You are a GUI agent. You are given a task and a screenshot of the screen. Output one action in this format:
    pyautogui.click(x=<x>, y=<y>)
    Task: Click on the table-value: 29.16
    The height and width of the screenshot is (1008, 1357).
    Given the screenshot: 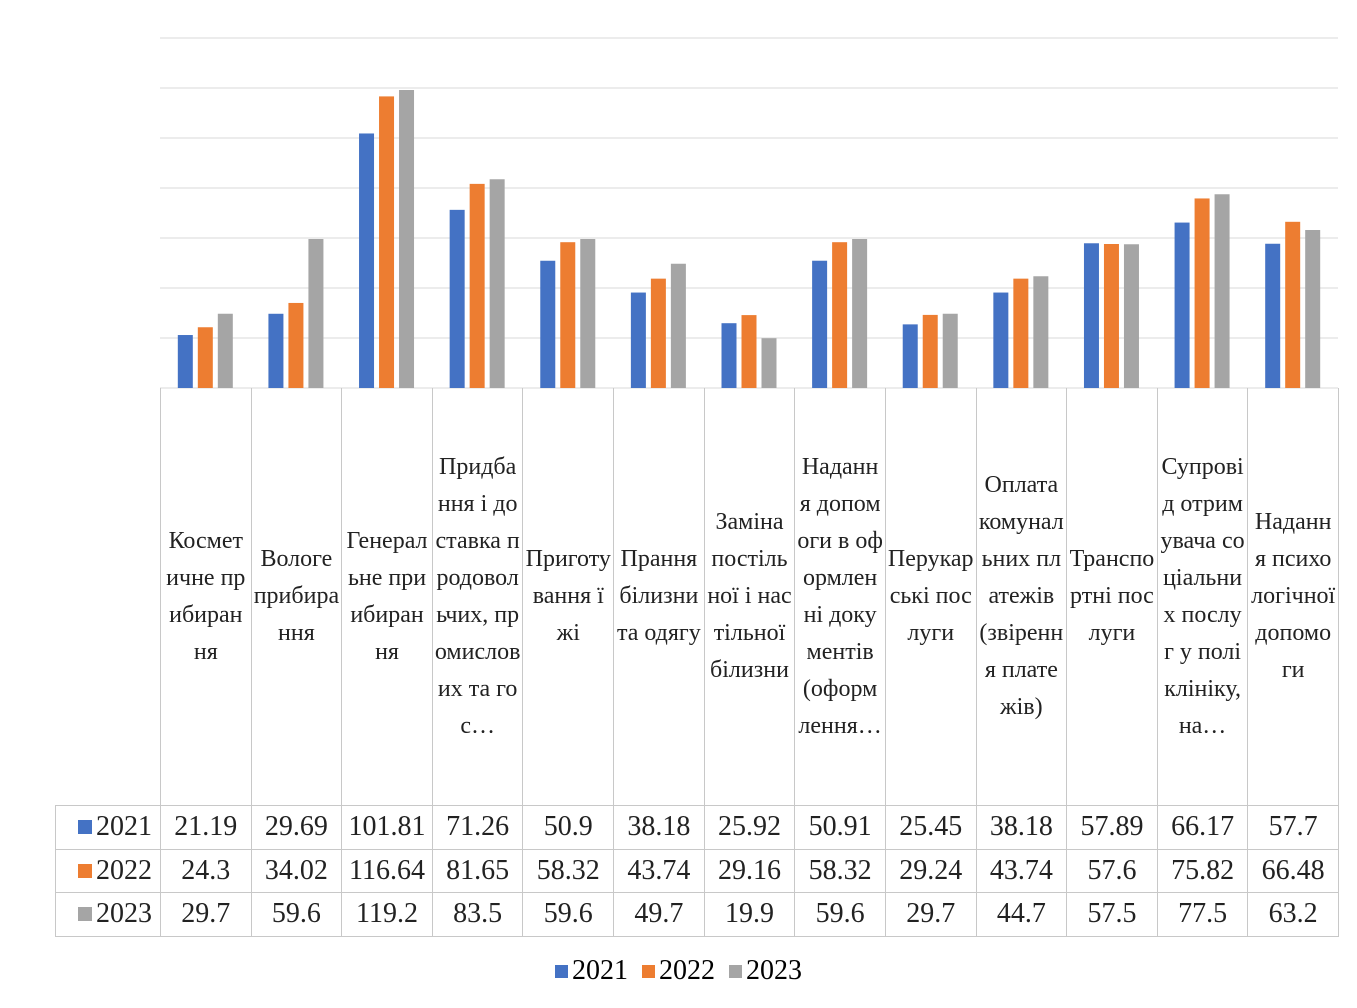 What is the action you would take?
    pyautogui.click(x=749, y=870)
    